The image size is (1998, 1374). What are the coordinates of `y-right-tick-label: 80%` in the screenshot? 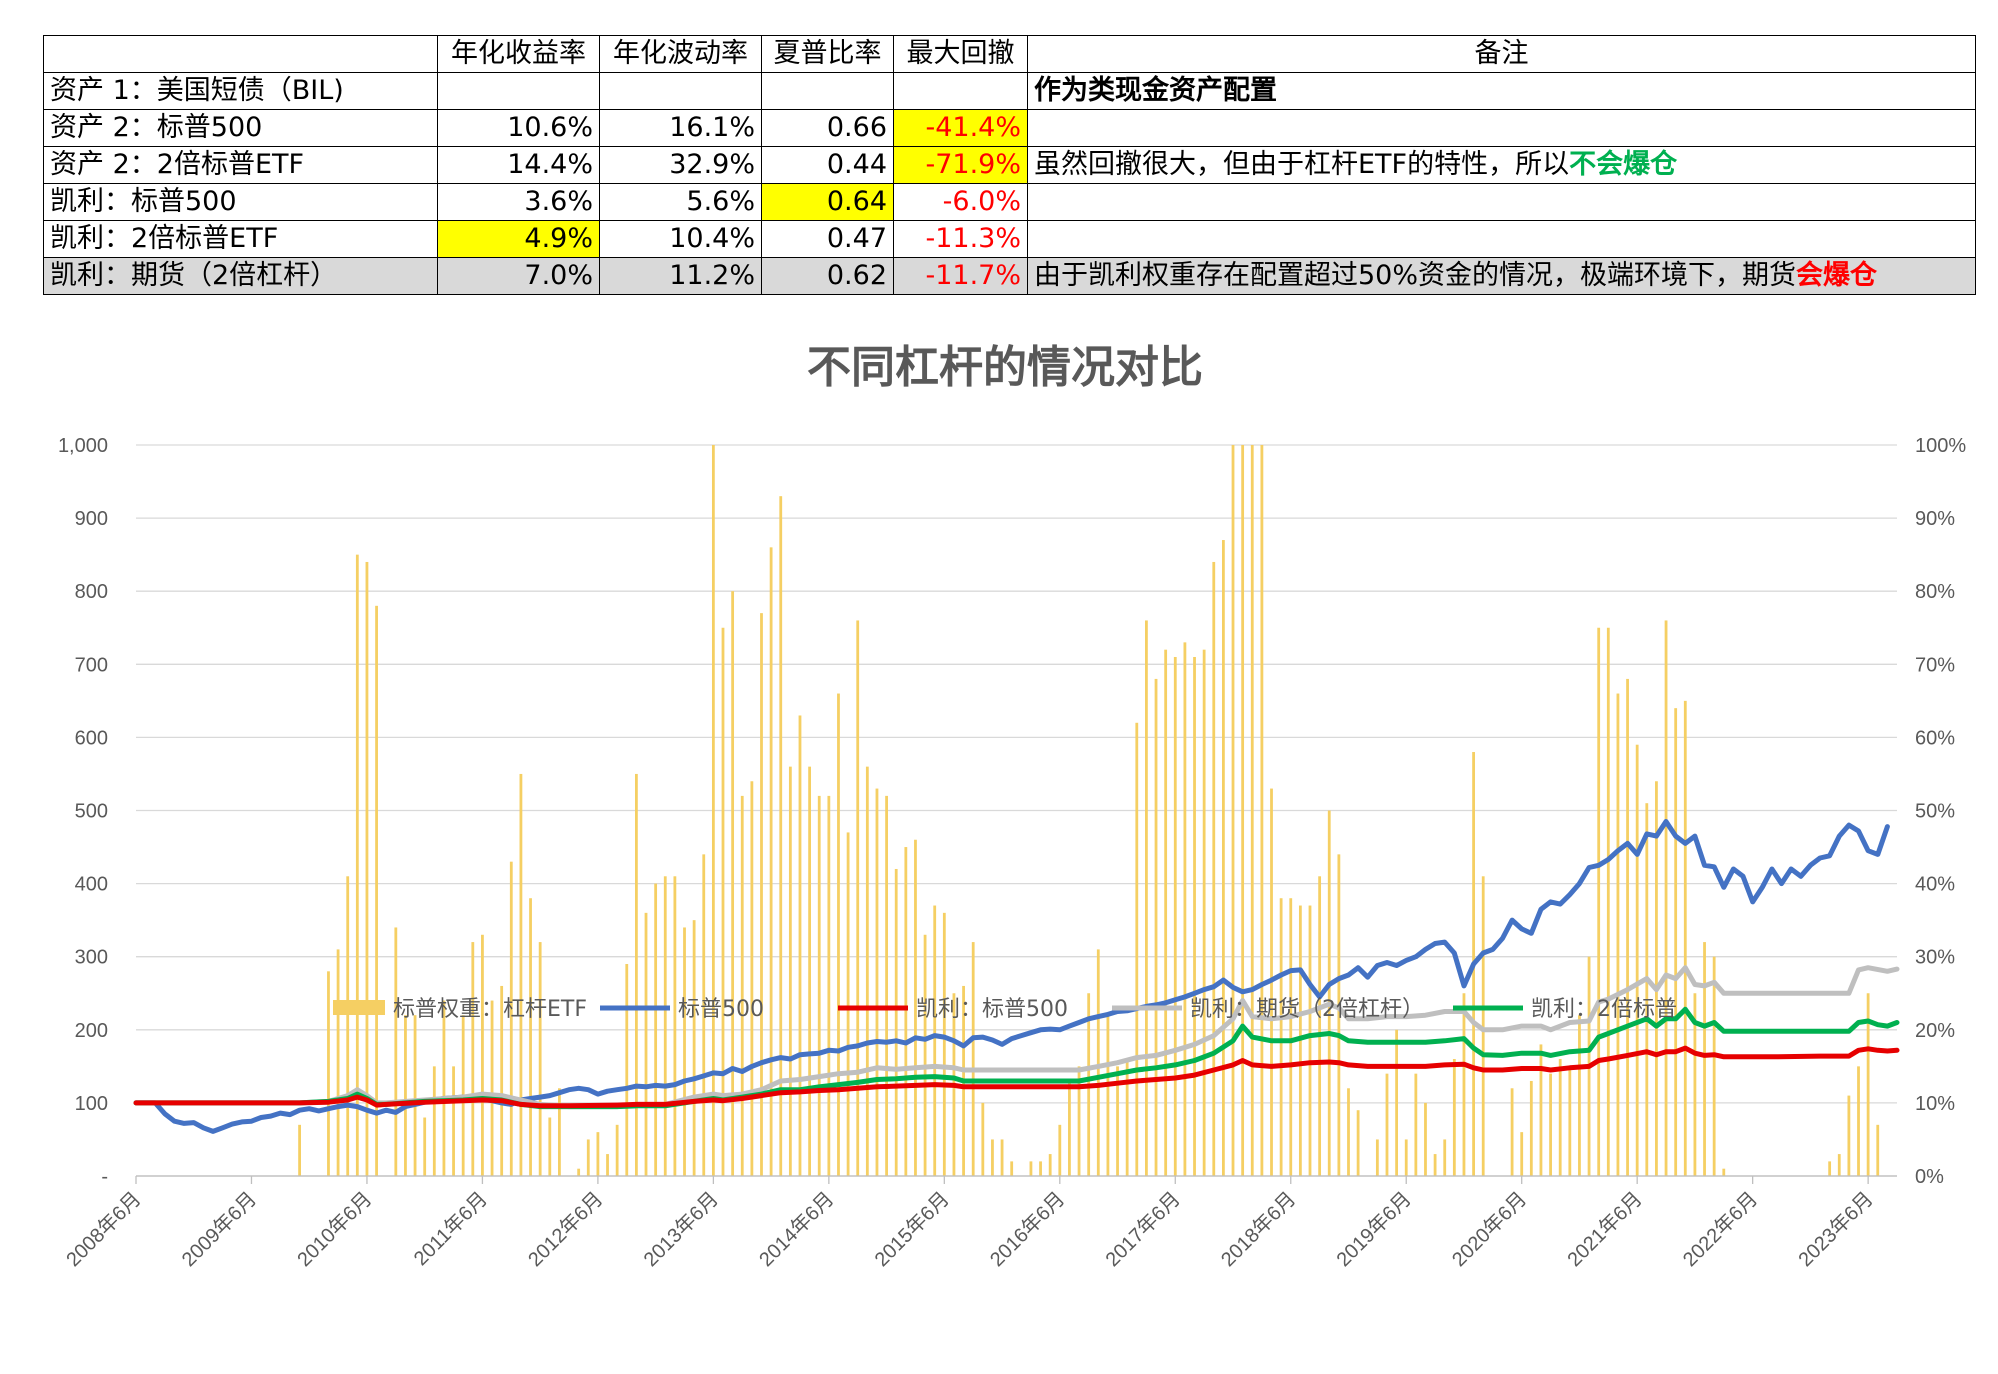 It's located at (1935, 592).